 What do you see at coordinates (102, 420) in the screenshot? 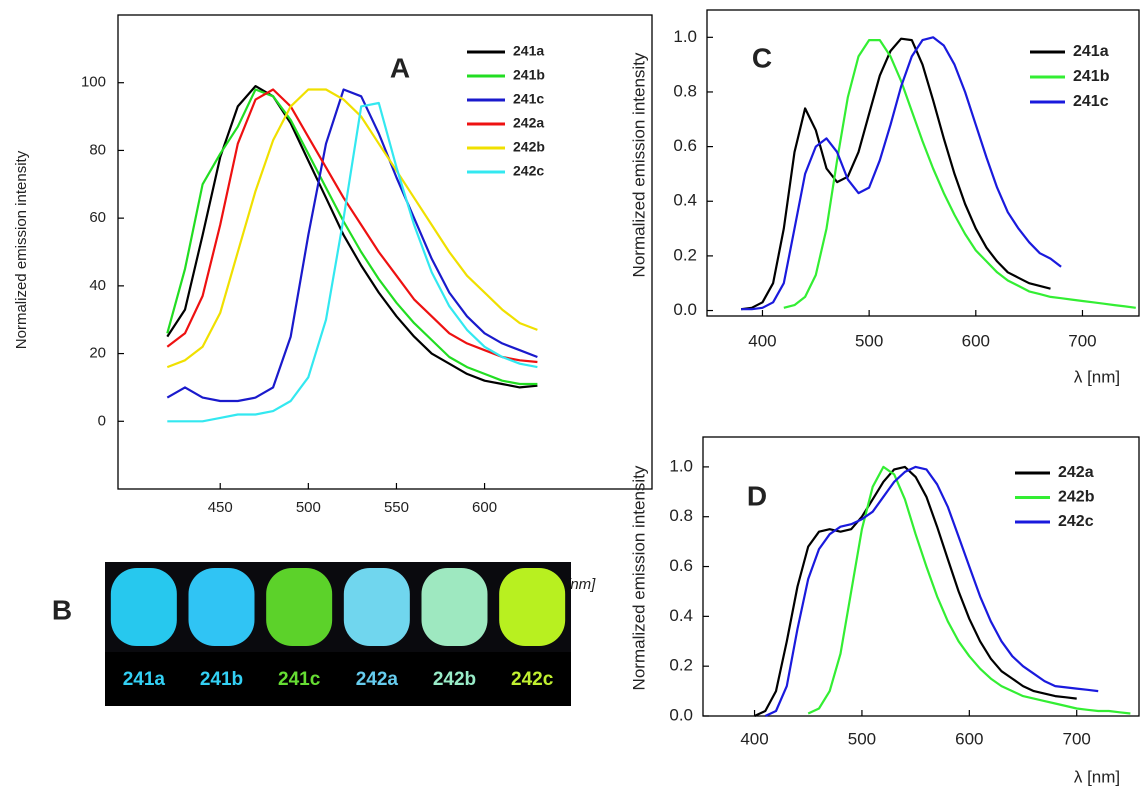
I see `y-tick-label: 0` at bounding box center [102, 420].